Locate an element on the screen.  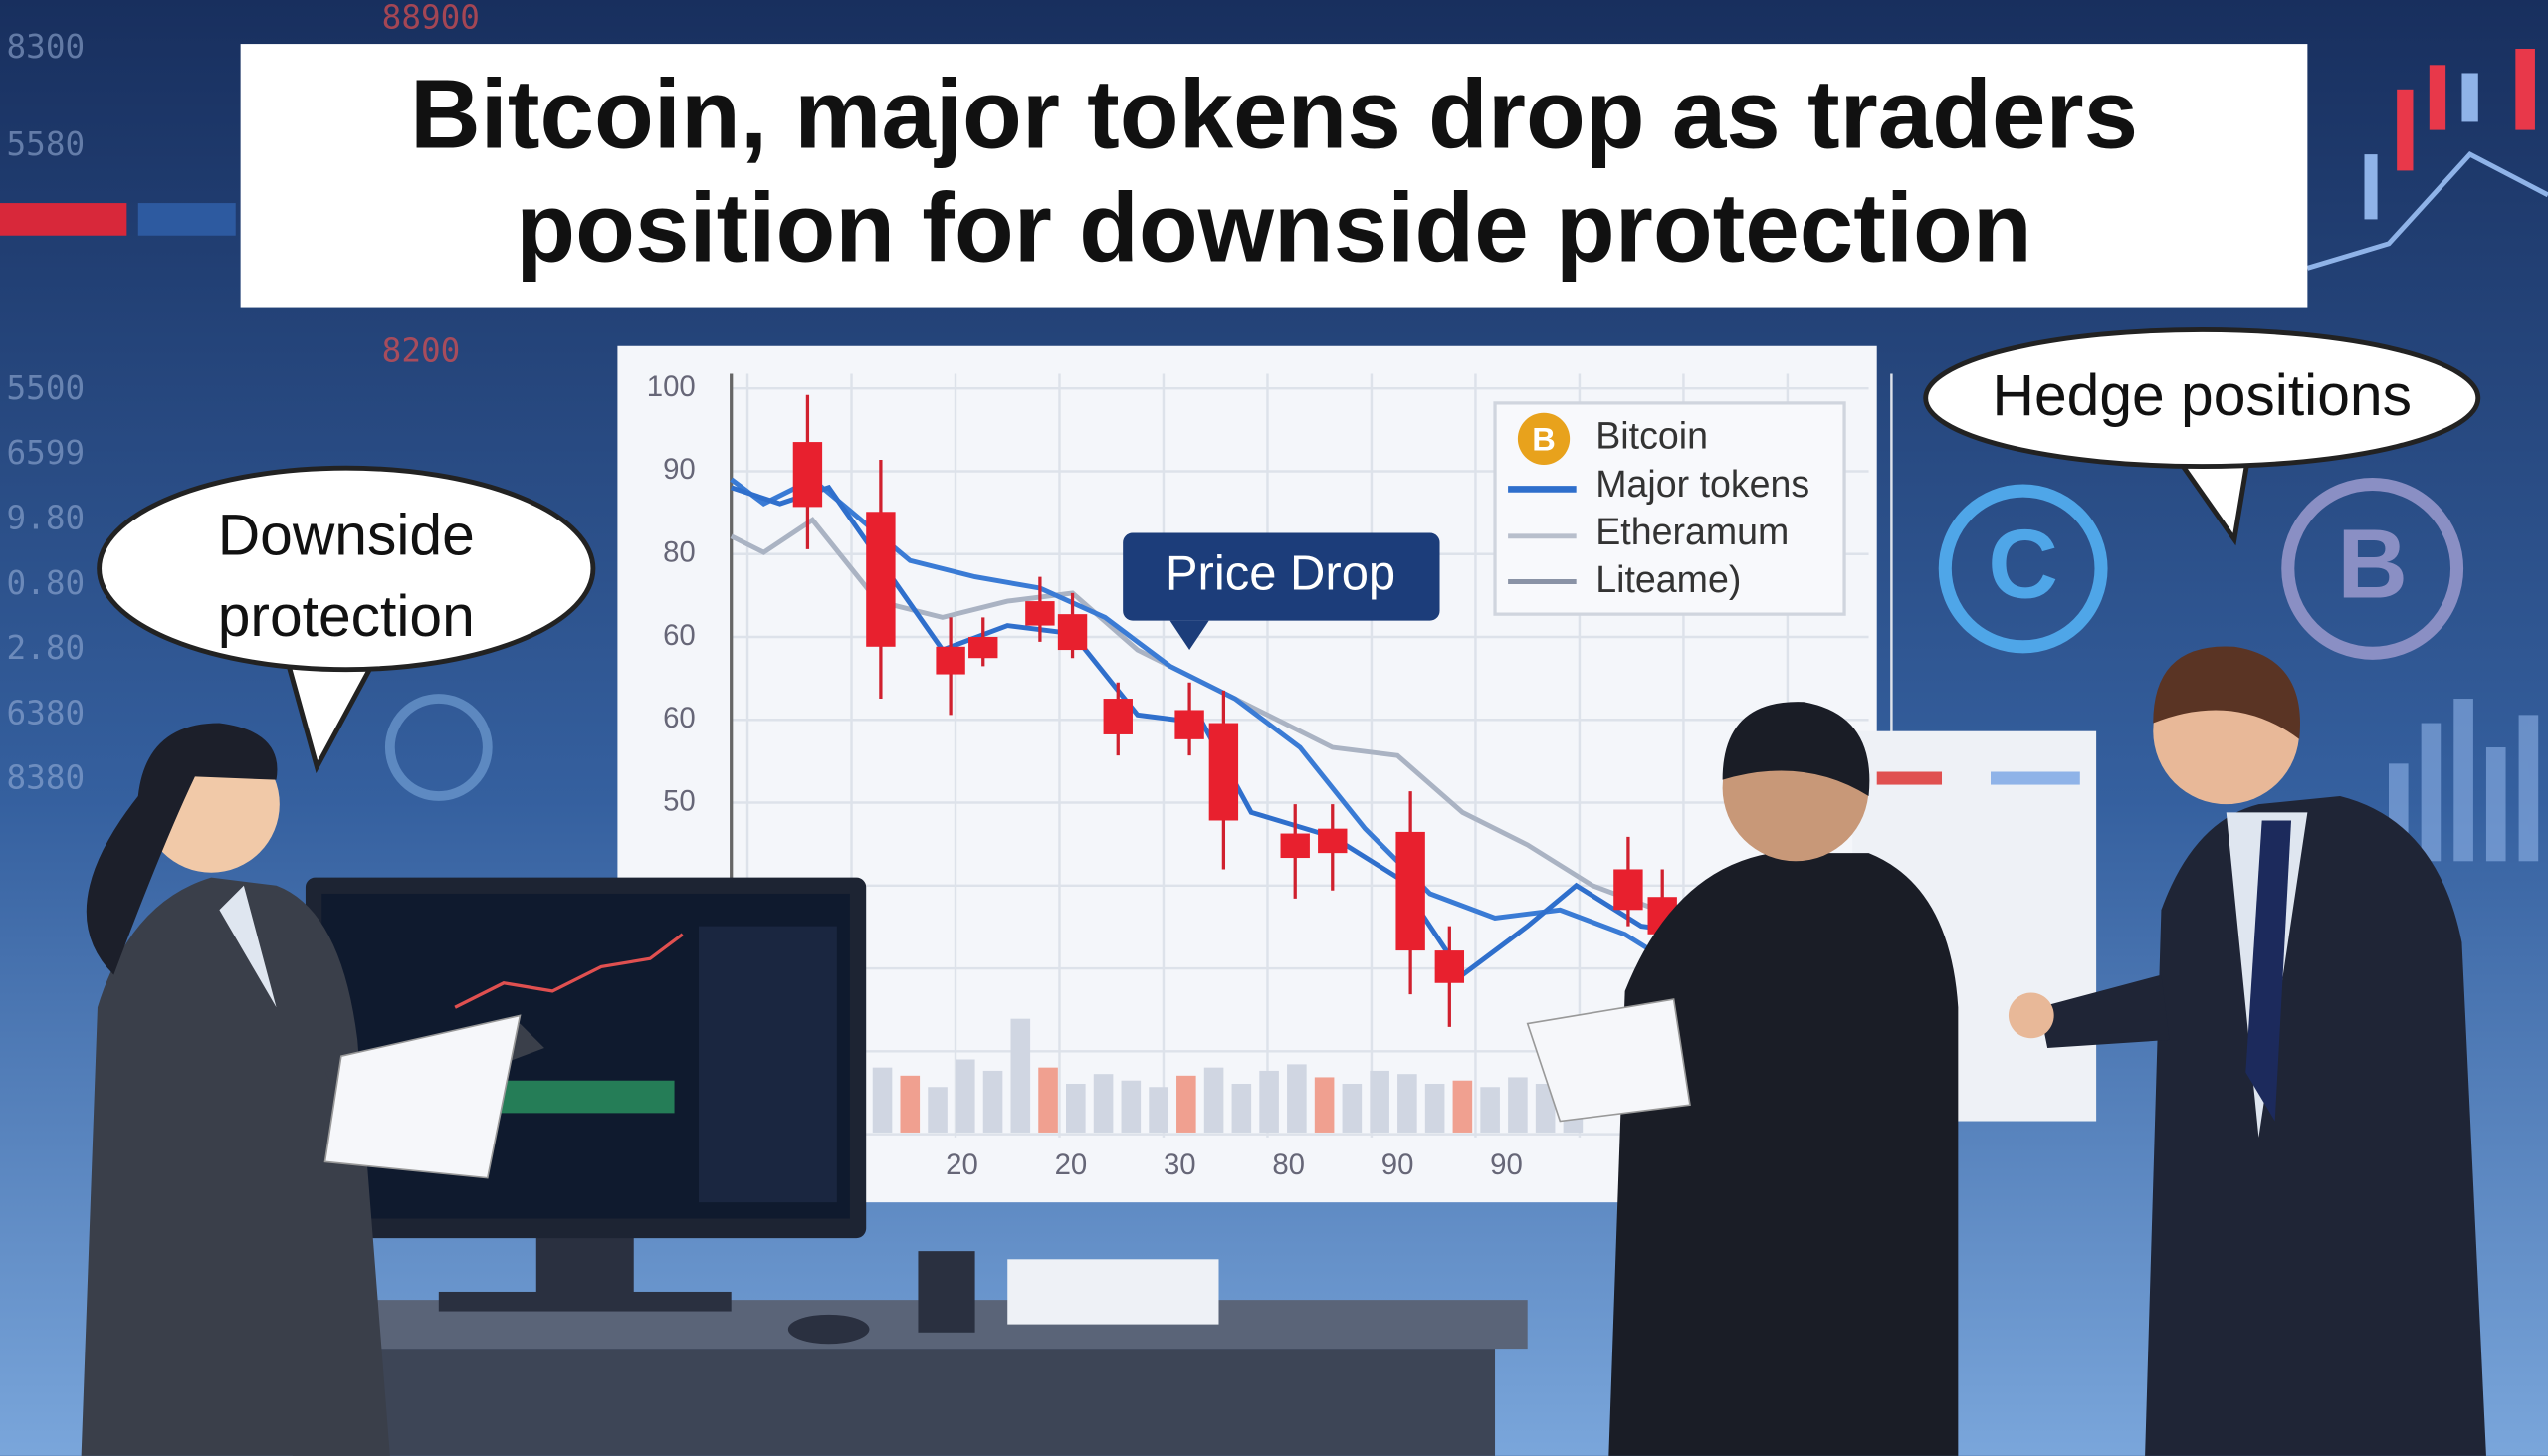
legend: Bitcoin Major tokens Etheramum Liteame) is located at coordinates (1702, 507).